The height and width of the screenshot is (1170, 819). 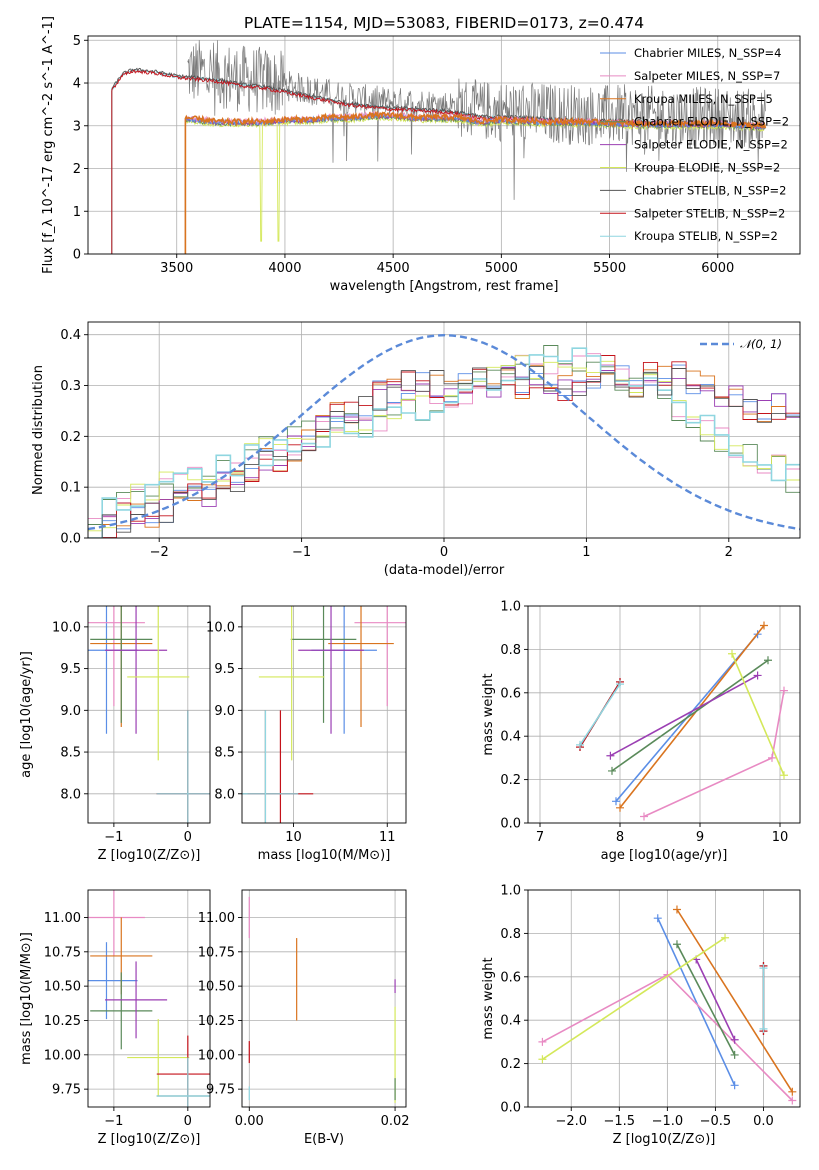 I want to click on y-tick-label: 0.3, so click(x=70, y=386).